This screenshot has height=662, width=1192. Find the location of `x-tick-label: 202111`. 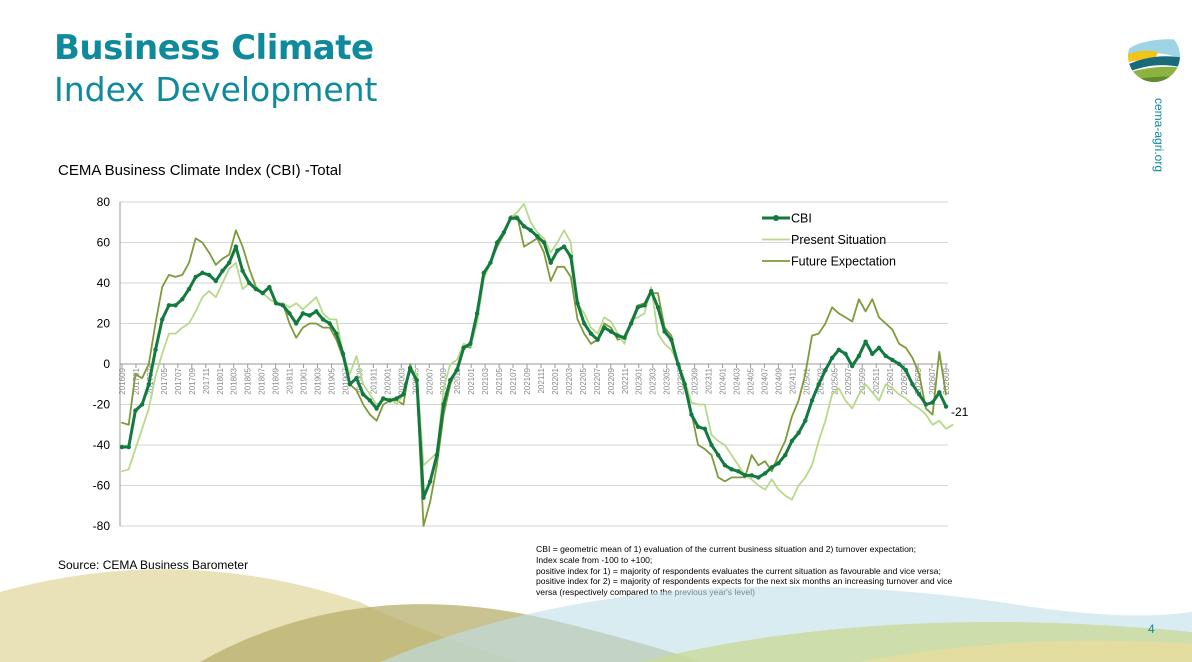

x-tick-label: 202111 is located at coordinates (541, 380).